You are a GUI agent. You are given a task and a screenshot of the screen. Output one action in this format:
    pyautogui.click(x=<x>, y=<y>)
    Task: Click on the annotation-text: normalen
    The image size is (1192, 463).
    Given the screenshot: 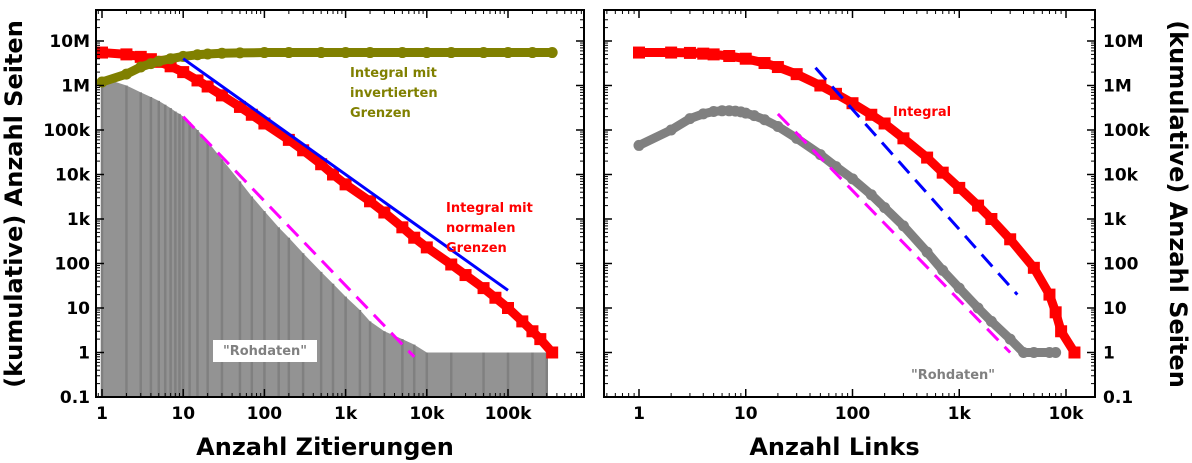 What is the action you would take?
    pyautogui.click(x=480, y=228)
    